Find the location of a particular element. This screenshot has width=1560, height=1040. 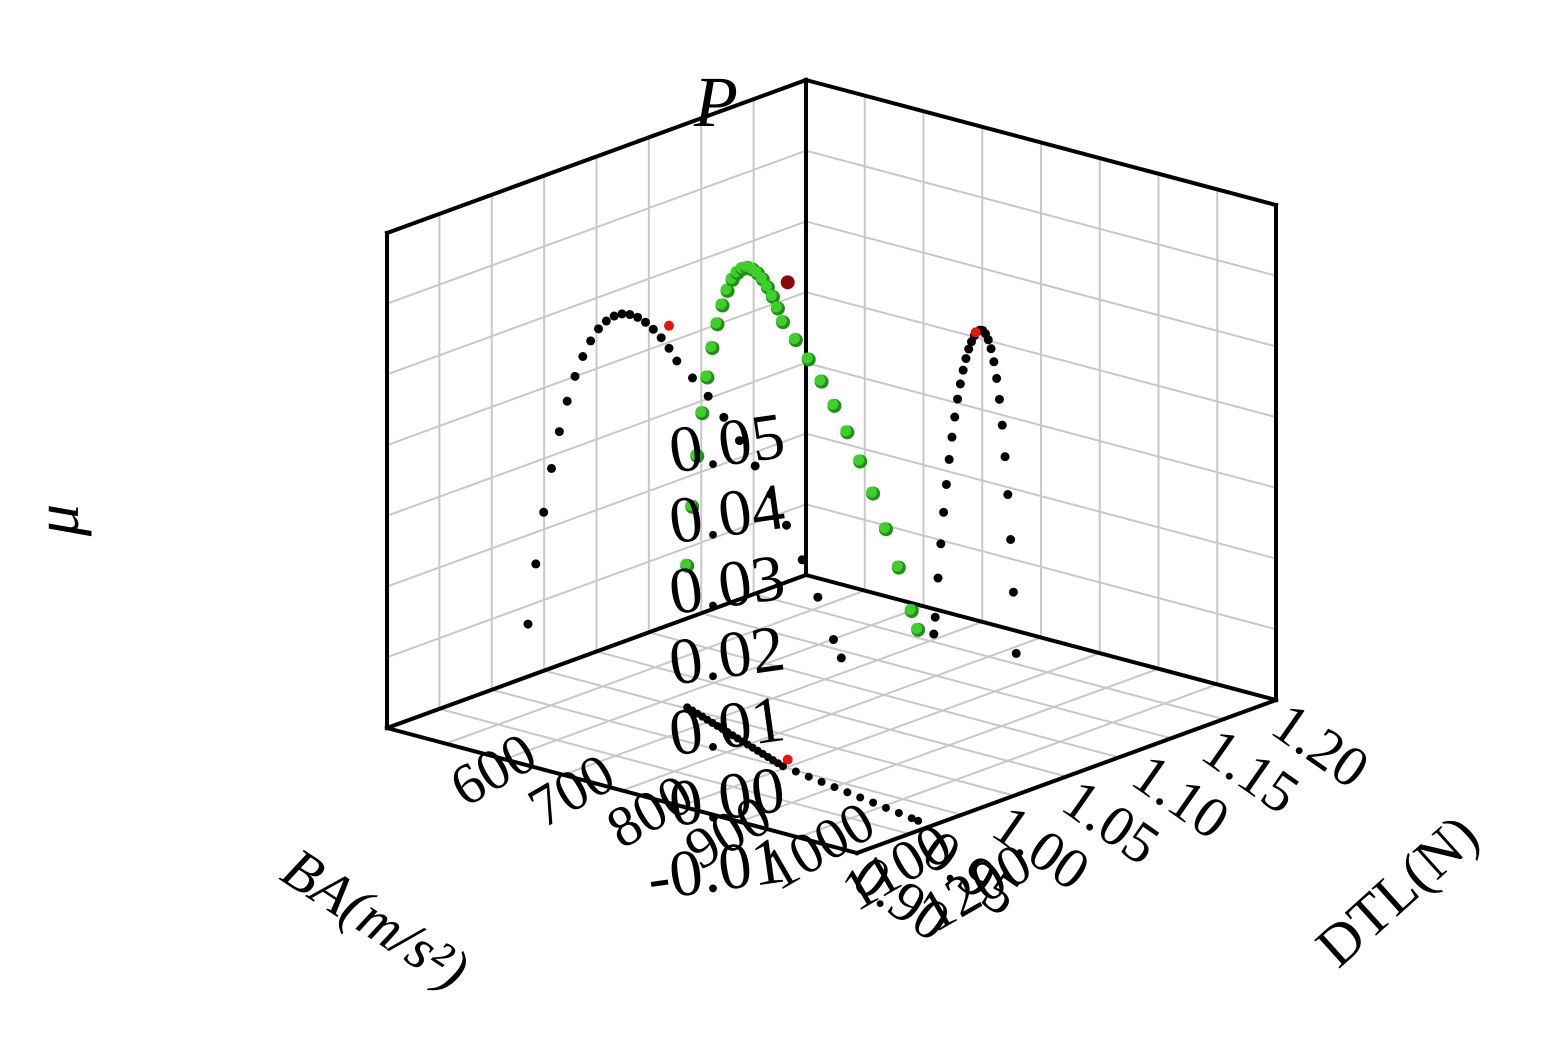

z-tick-label: 0.05 is located at coordinates (727, 443).